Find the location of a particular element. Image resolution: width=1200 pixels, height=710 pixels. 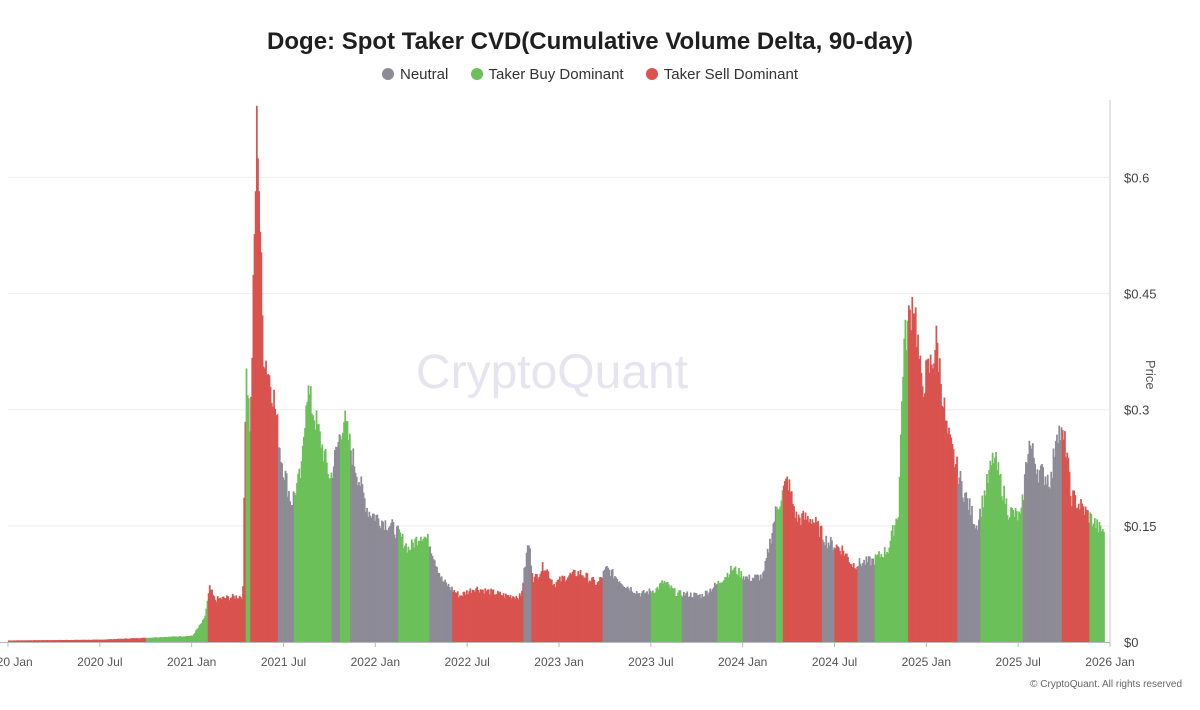

legend-item-neutral: Neutral is located at coordinates (415, 74).